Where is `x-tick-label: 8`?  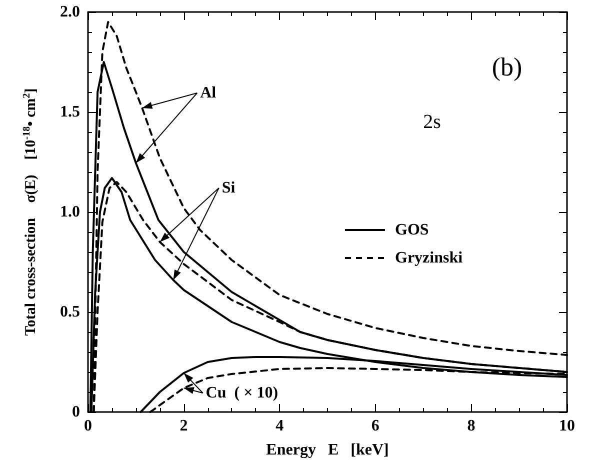
x-tick-label: 8 is located at coordinates (471, 426).